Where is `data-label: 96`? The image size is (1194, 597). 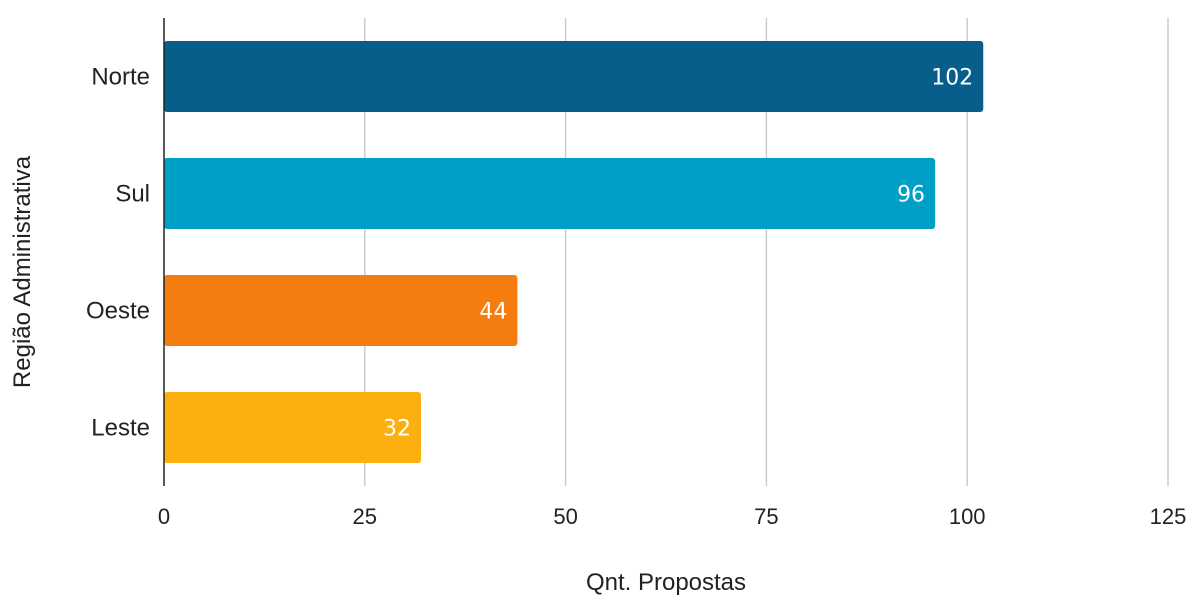 data-label: 96 is located at coordinates (911, 195).